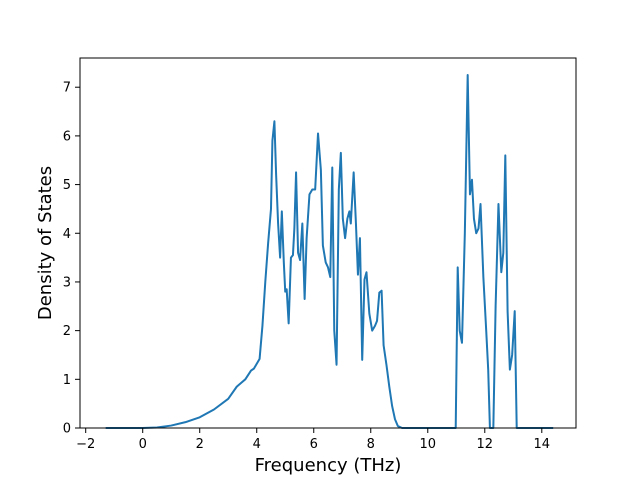 This screenshot has height=485, width=640. Describe the element at coordinates (67, 429) in the screenshot. I see `y-tick-label: 0` at that location.